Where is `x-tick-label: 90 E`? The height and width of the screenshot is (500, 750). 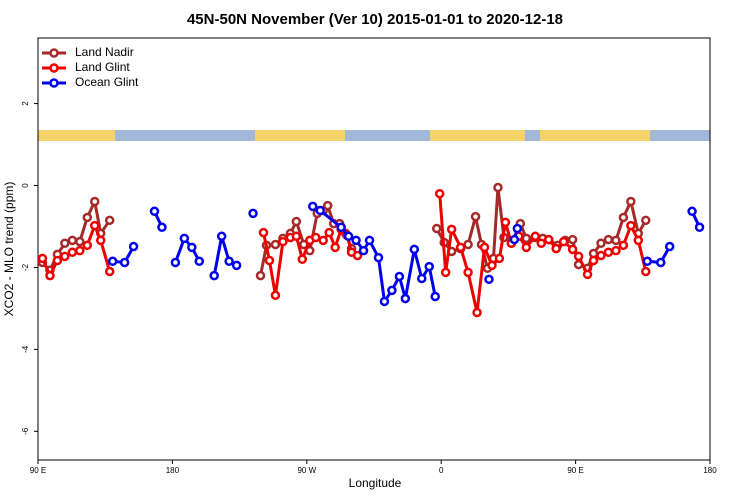 x-tick-label: 90 E is located at coordinates (38, 470).